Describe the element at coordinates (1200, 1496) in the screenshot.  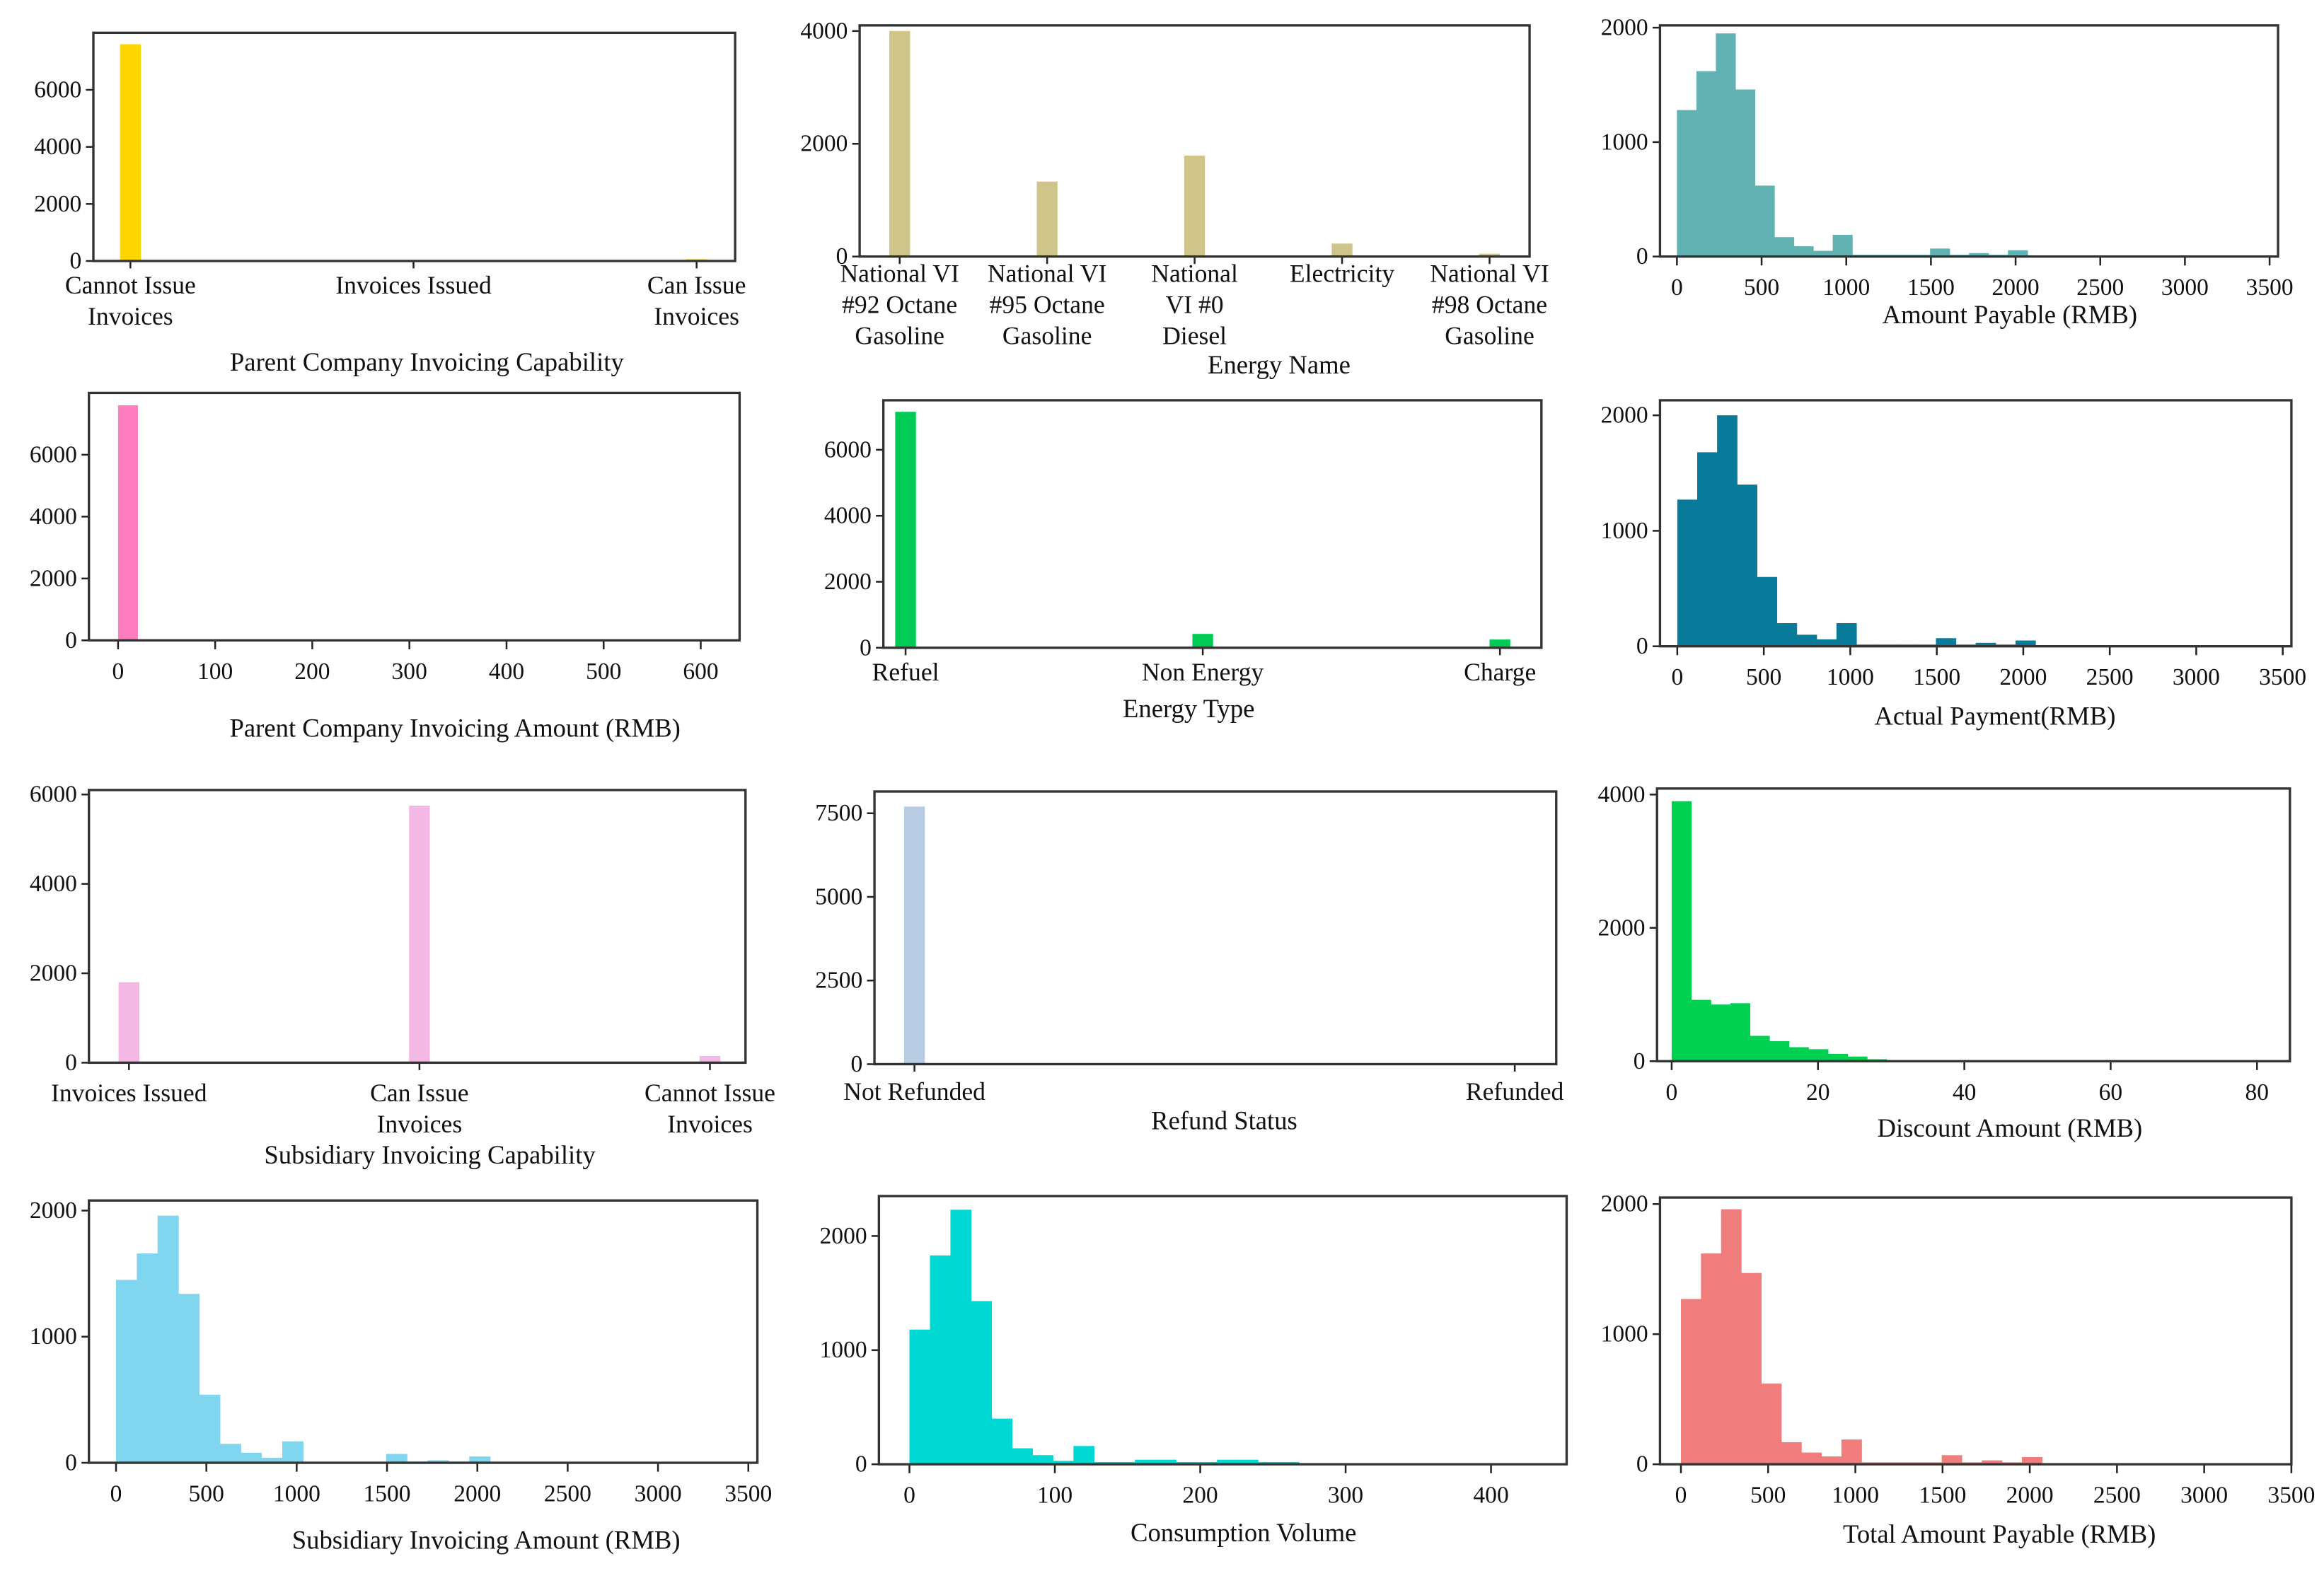
I see `x-tick-label: 200` at that location.